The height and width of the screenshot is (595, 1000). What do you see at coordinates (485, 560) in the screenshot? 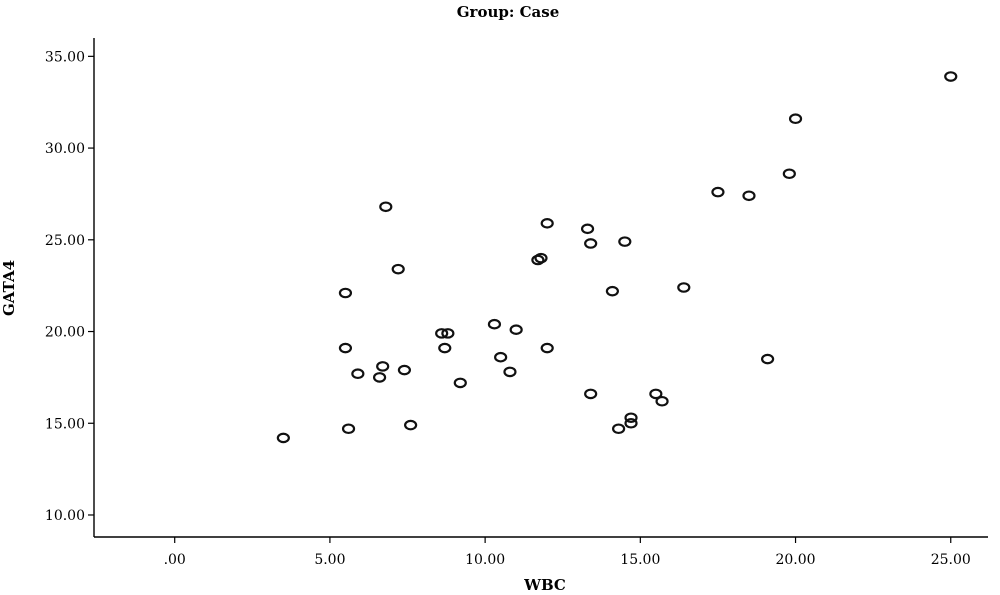
I see `x-tick-label: 10.00` at bounding box center [485, 560].